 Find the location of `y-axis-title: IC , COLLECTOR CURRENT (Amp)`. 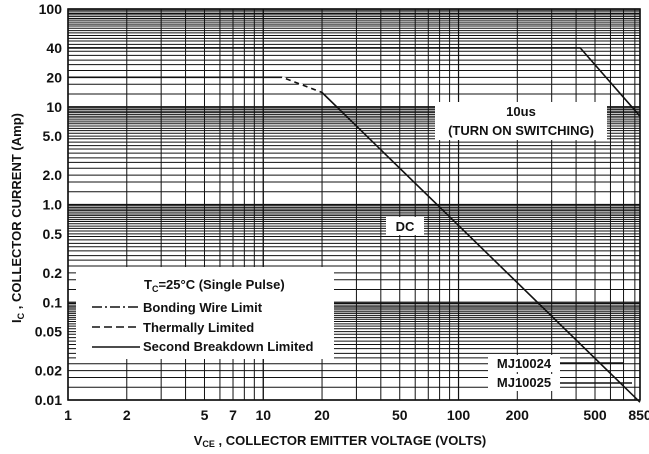

y-axis-title: IC , COLLECTOR CURRENT (Amp) is located at coordinates (17, 218).